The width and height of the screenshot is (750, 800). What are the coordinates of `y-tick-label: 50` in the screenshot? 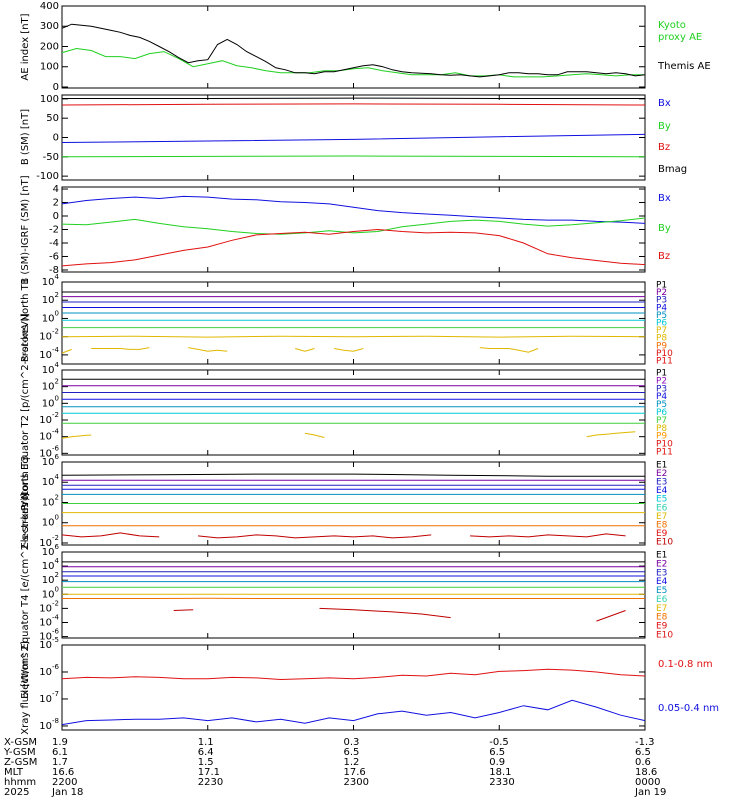 It's located at (52, 118).